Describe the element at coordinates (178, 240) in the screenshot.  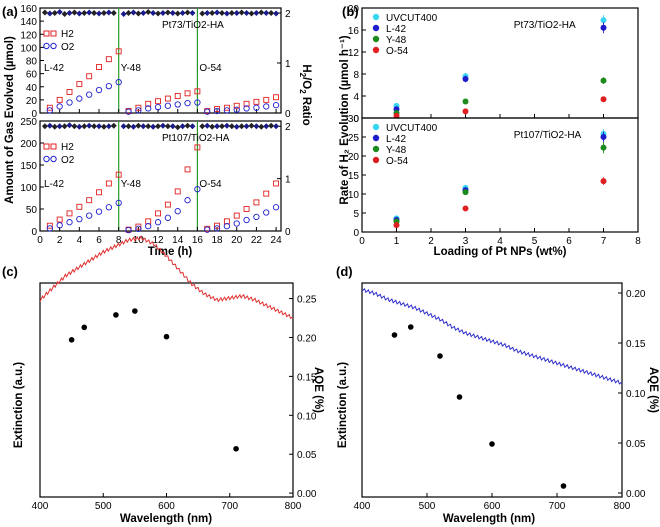
I see `a_bottom-xtick-label: 14` at that location.